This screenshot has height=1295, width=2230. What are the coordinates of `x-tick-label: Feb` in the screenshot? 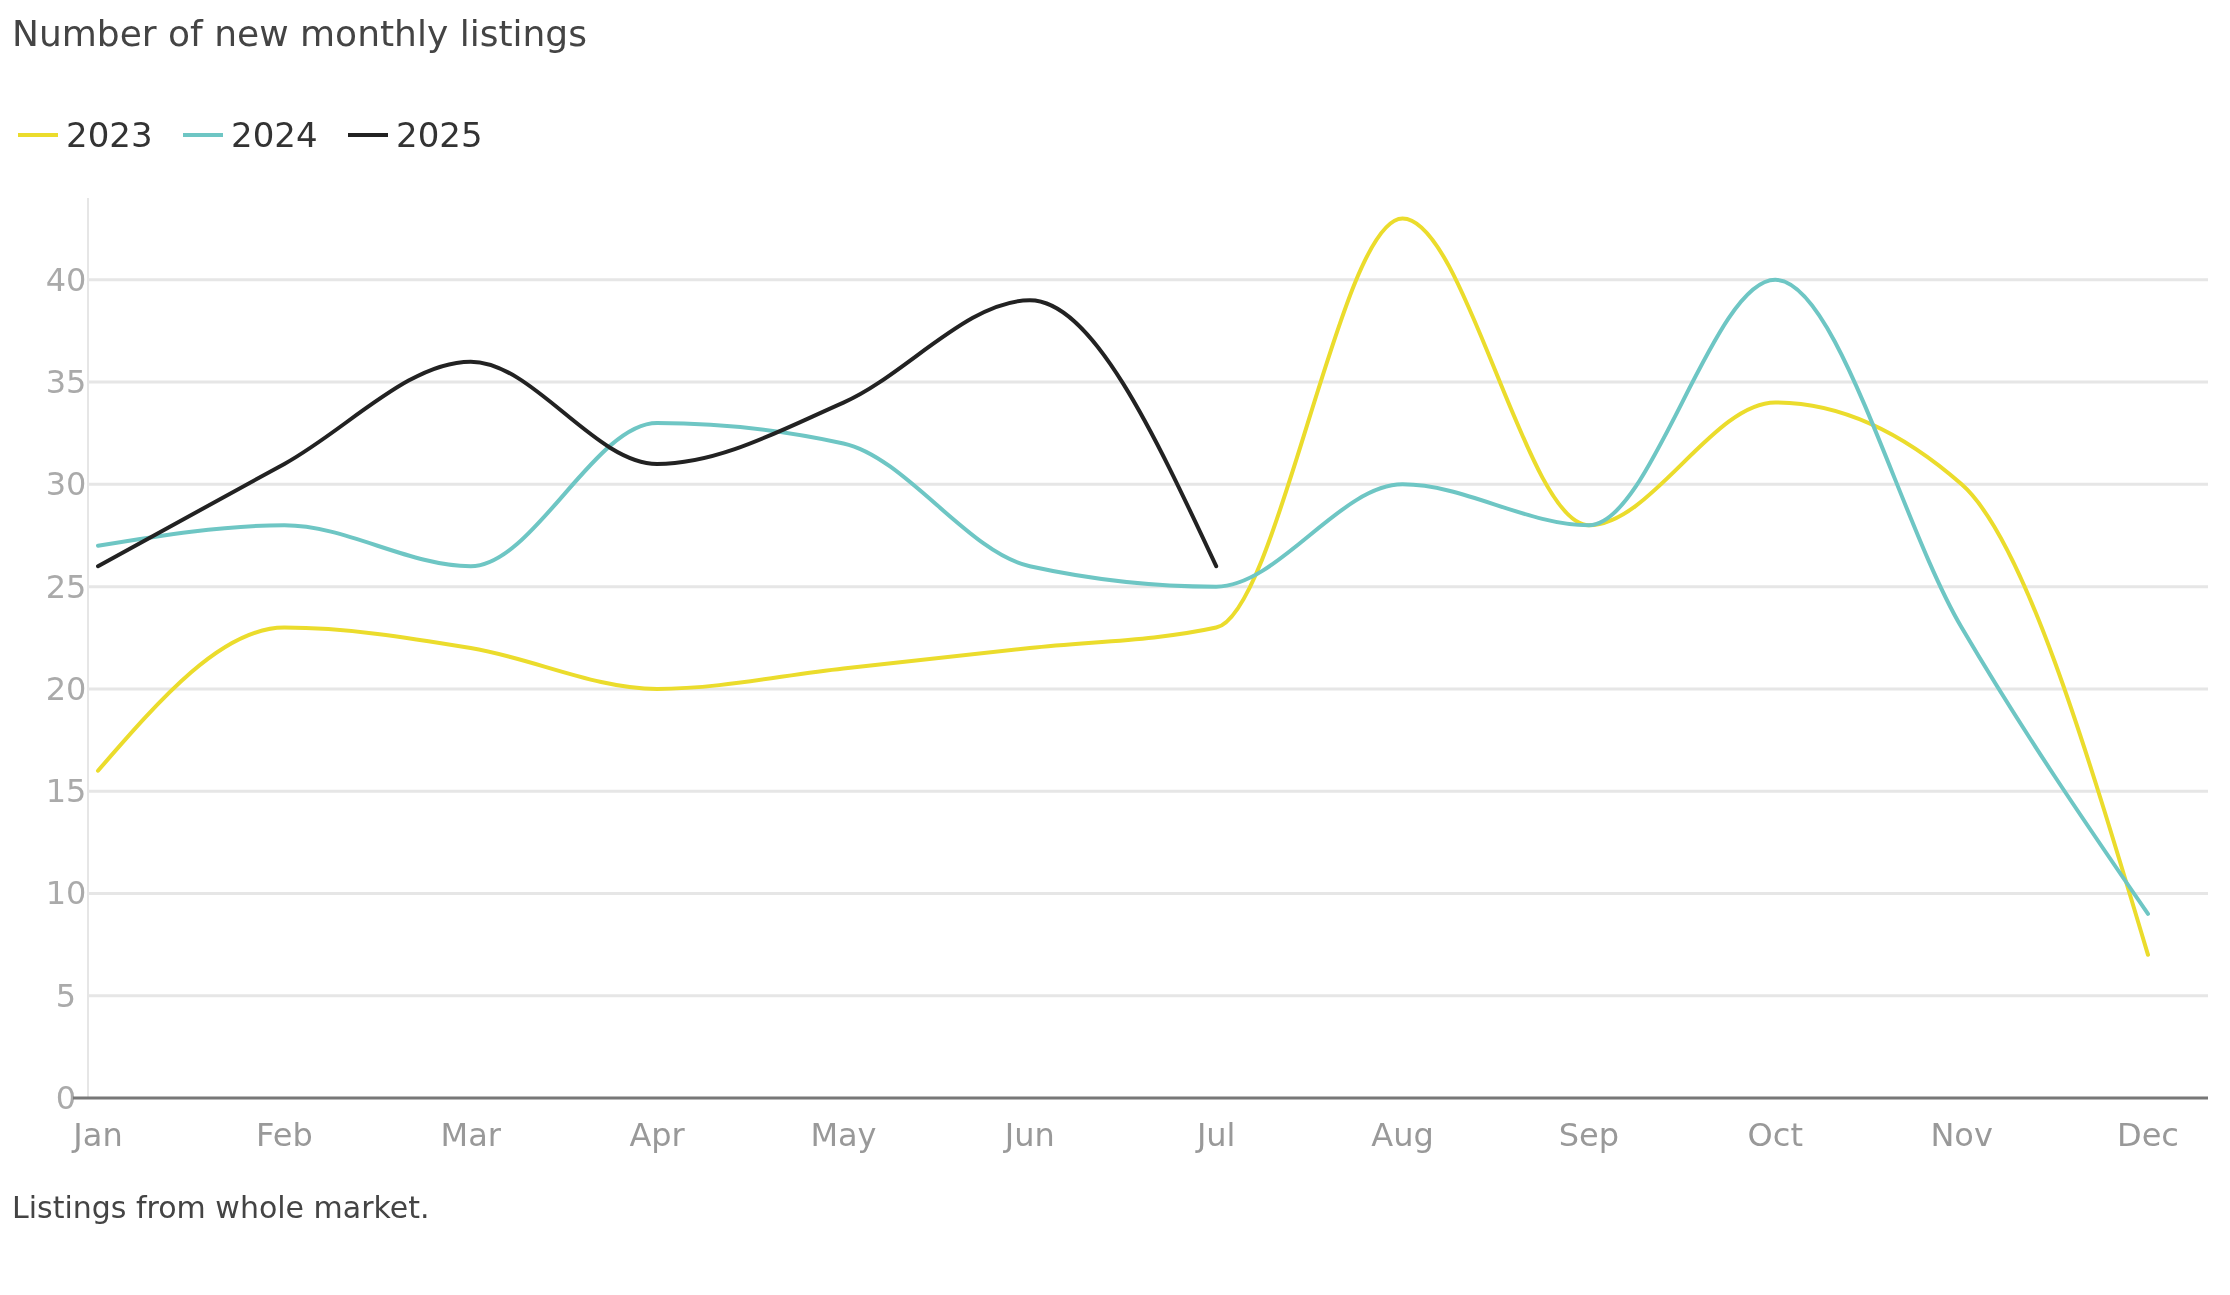 It's located at (284, 1135).